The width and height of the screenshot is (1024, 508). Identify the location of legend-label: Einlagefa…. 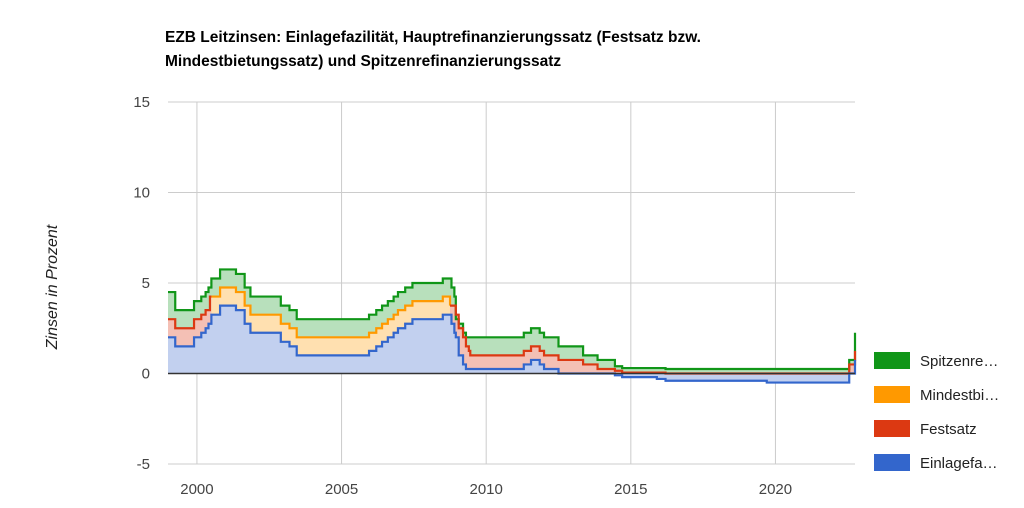
(959, 463).